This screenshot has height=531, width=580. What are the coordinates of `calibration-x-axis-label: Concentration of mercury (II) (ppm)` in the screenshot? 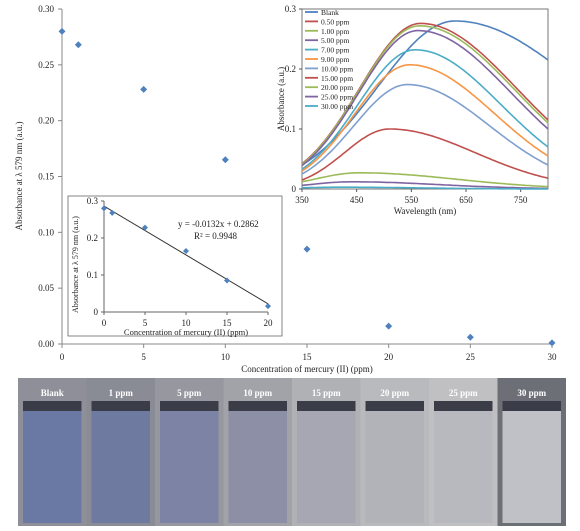 It's located at (186, 332).